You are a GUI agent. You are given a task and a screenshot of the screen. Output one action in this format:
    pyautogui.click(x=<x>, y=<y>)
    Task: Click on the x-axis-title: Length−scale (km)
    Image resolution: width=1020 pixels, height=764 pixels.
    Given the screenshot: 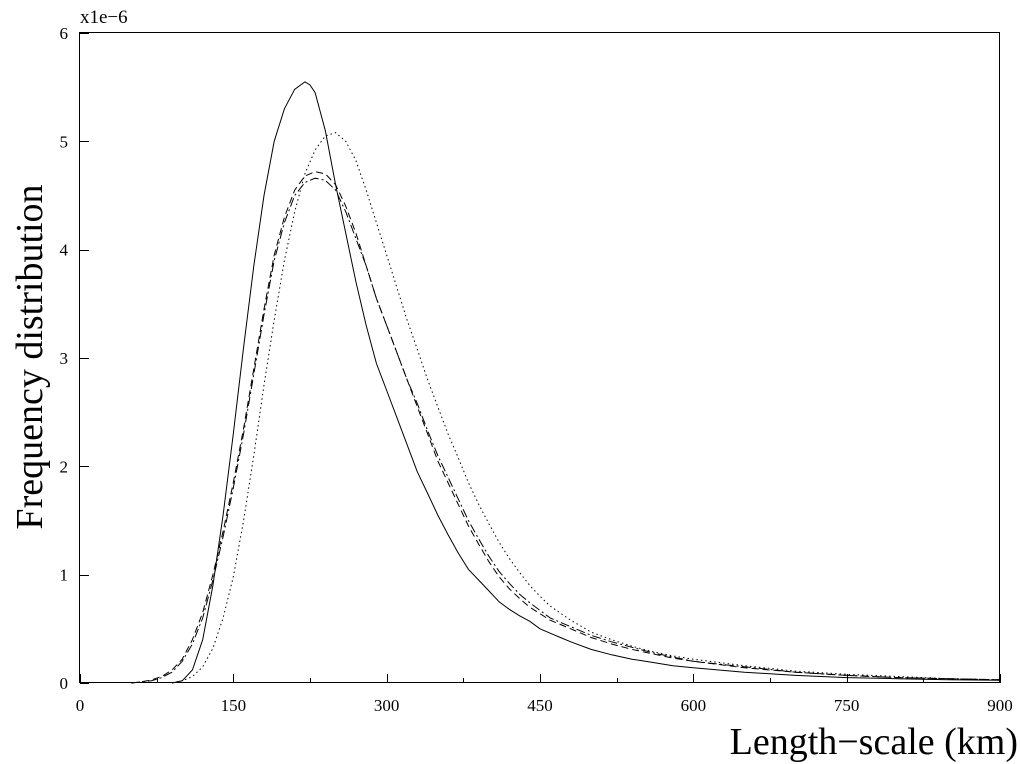 What is the action you would take?
    pyautogui.click(x=874, y=742)
    